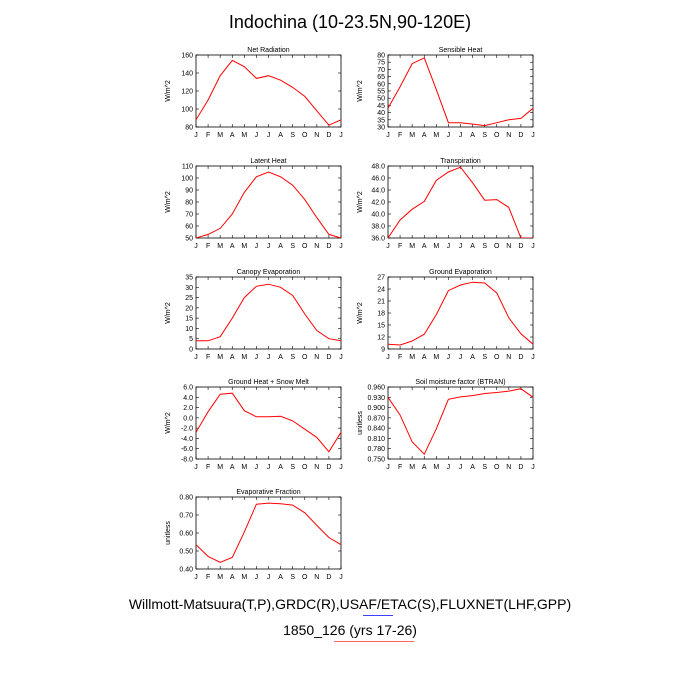 The image size is (700, 700). What do you see at coordinates (376, 449) in the screenshot?
I see `y-tick-label: 0.780` at bounding box center [376, 449].